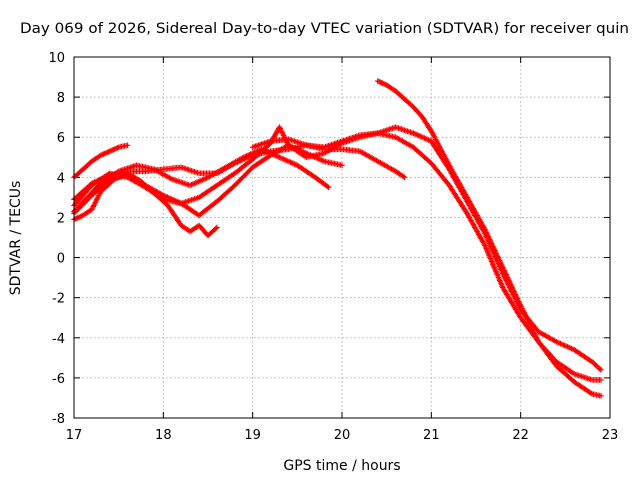 The width and height of the screenshot is (640, 480). What do you see at coordinates (252, 435) in the screenshot?
I see `x-tick-label: 19` at bounding box center [252, 435].